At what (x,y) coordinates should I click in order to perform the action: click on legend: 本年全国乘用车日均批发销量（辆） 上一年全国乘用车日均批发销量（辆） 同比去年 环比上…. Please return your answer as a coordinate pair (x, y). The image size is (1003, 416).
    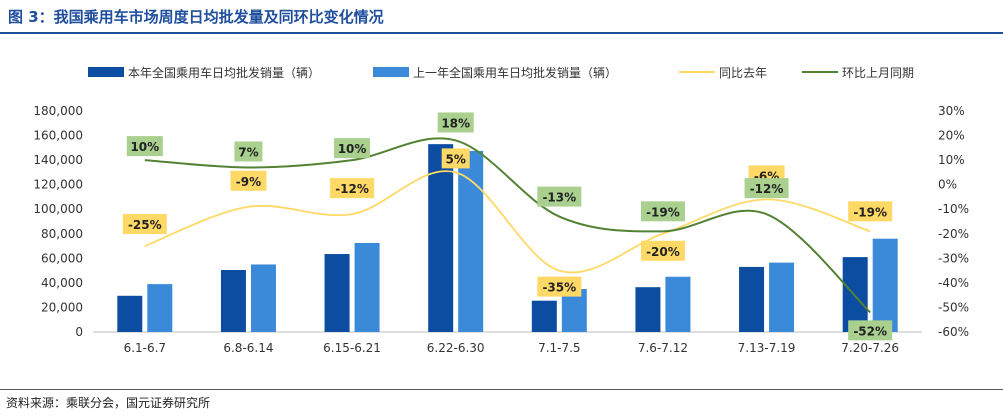
    Looking at the image, I should click on (501, 72).